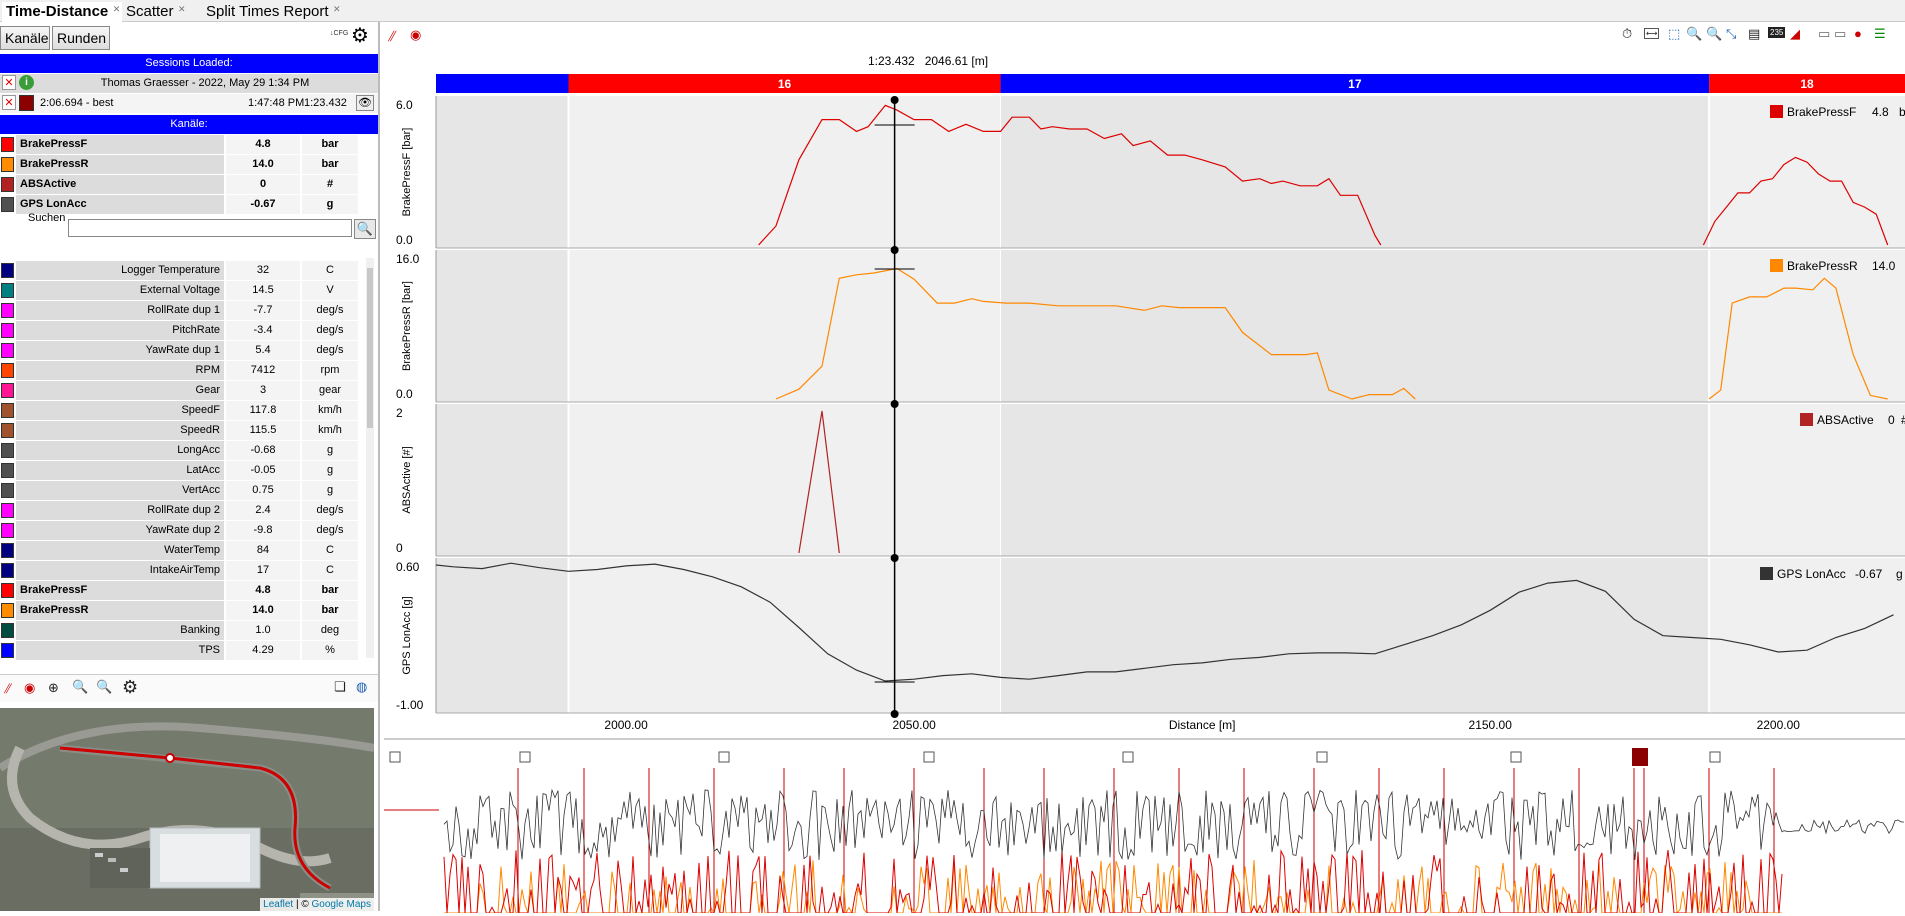 The width and height of the screenshot is (1905, 916). Describe the element at coordinates (1880, 33) in the screenshot. I see `list-icon: ☰` at that location.